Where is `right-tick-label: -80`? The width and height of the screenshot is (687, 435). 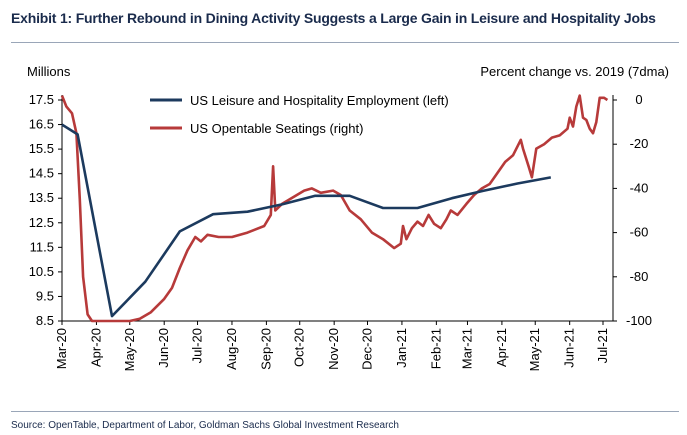 right-tick-label: -80 is located at coordinates (639, 276).